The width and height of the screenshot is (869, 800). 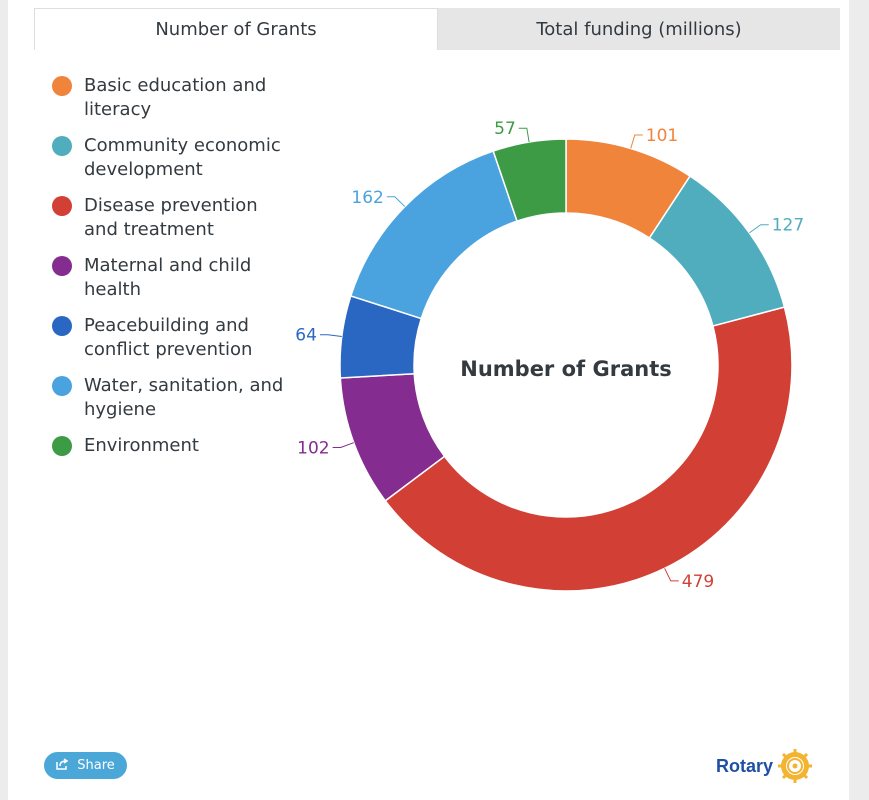 I want to click on legend-item: Environment, so click(x=171, y=446).